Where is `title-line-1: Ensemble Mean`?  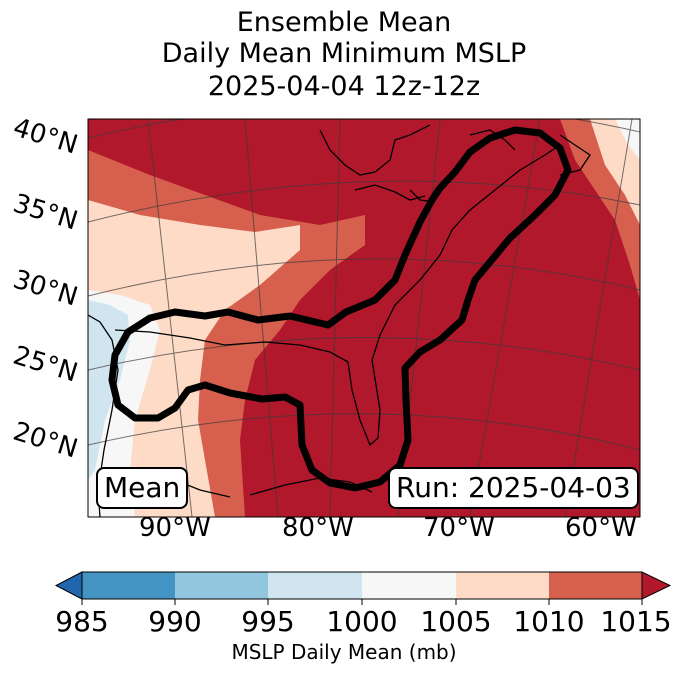
title-line-1: Ensemble Mean is located at coordinates (344, 22).